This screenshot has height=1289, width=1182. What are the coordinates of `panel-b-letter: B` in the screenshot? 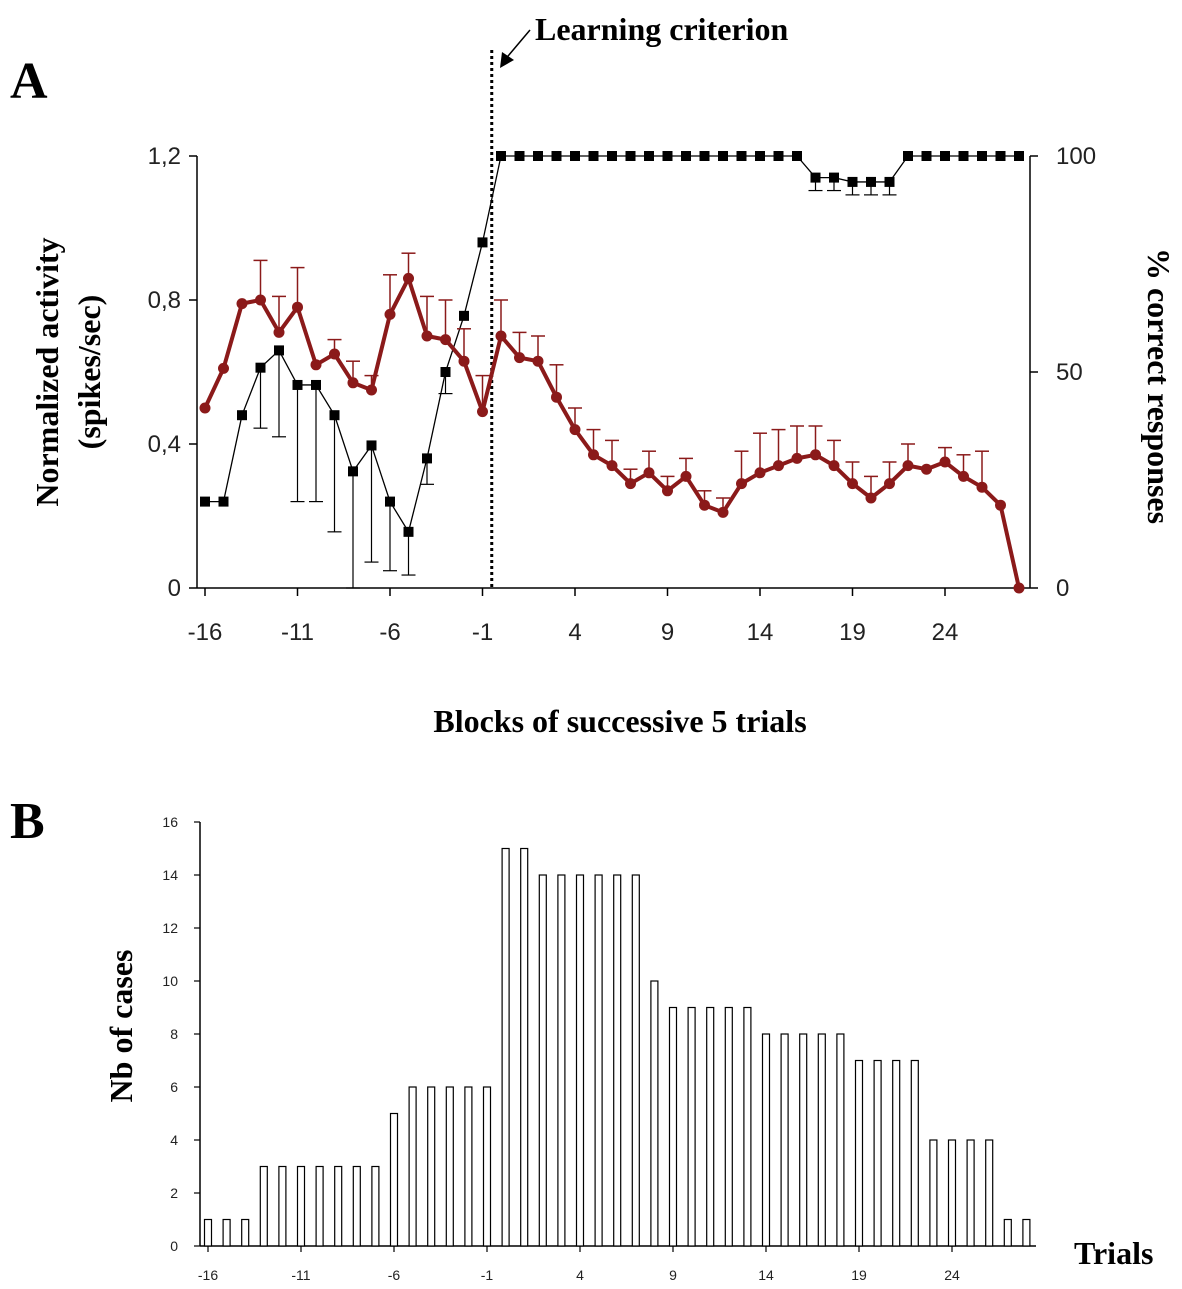 It's located at (27, 821).